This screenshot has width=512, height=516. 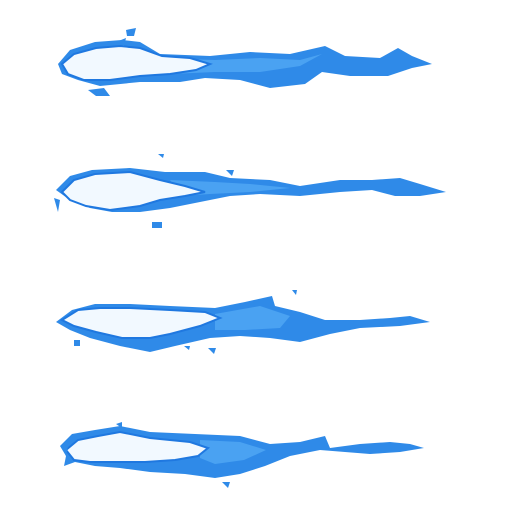 I want to click on flame-frame-1-spark-bottom, so click(x=99, y=92).